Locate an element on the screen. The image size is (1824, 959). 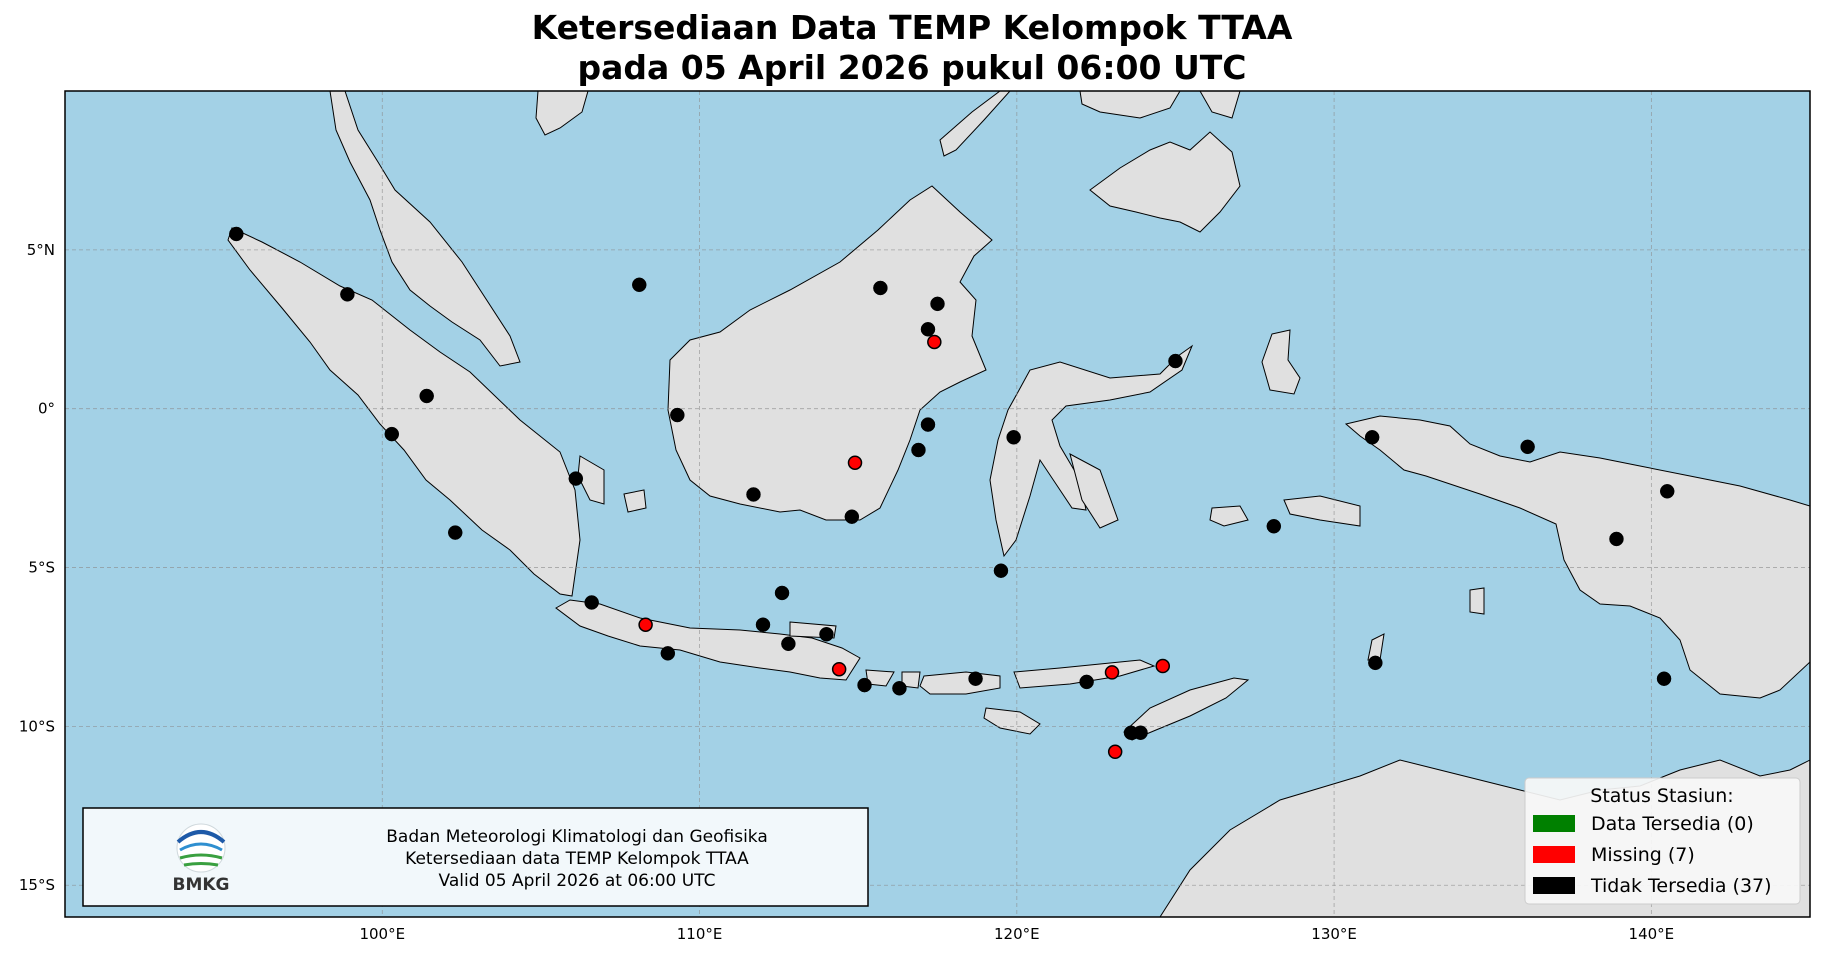
legend-swatch-unavailable is located at coordinates (1554, 885).